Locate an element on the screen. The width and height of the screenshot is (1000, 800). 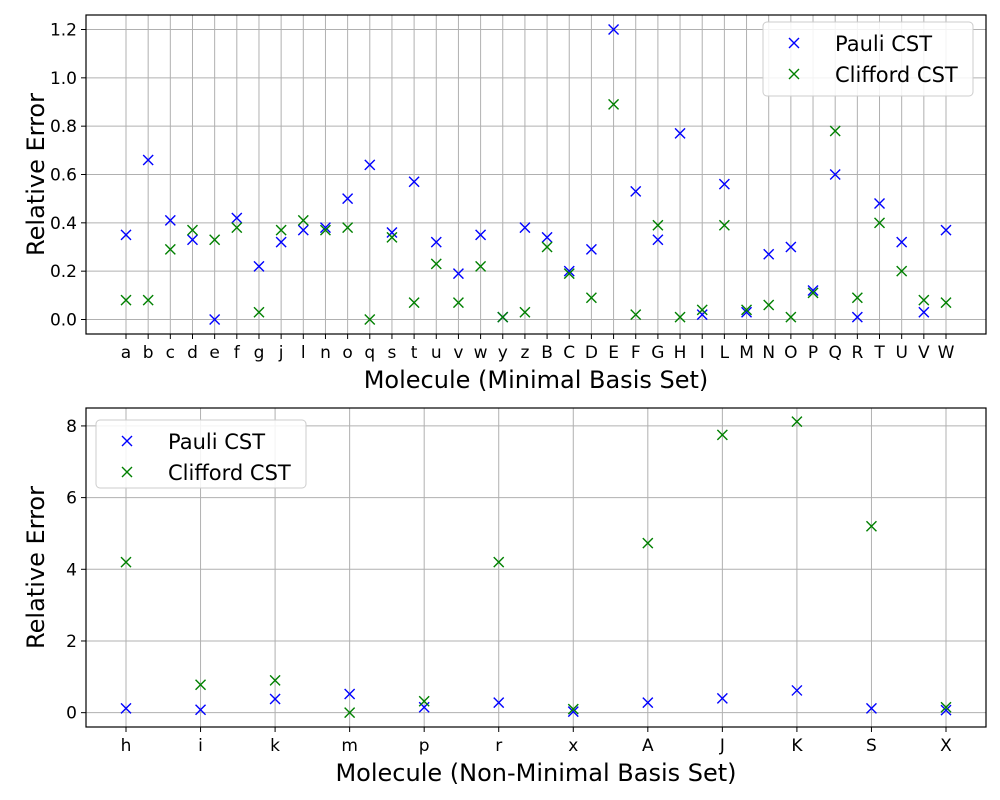
y-tick-label: 1.0 is located at coordinates (63, 79).